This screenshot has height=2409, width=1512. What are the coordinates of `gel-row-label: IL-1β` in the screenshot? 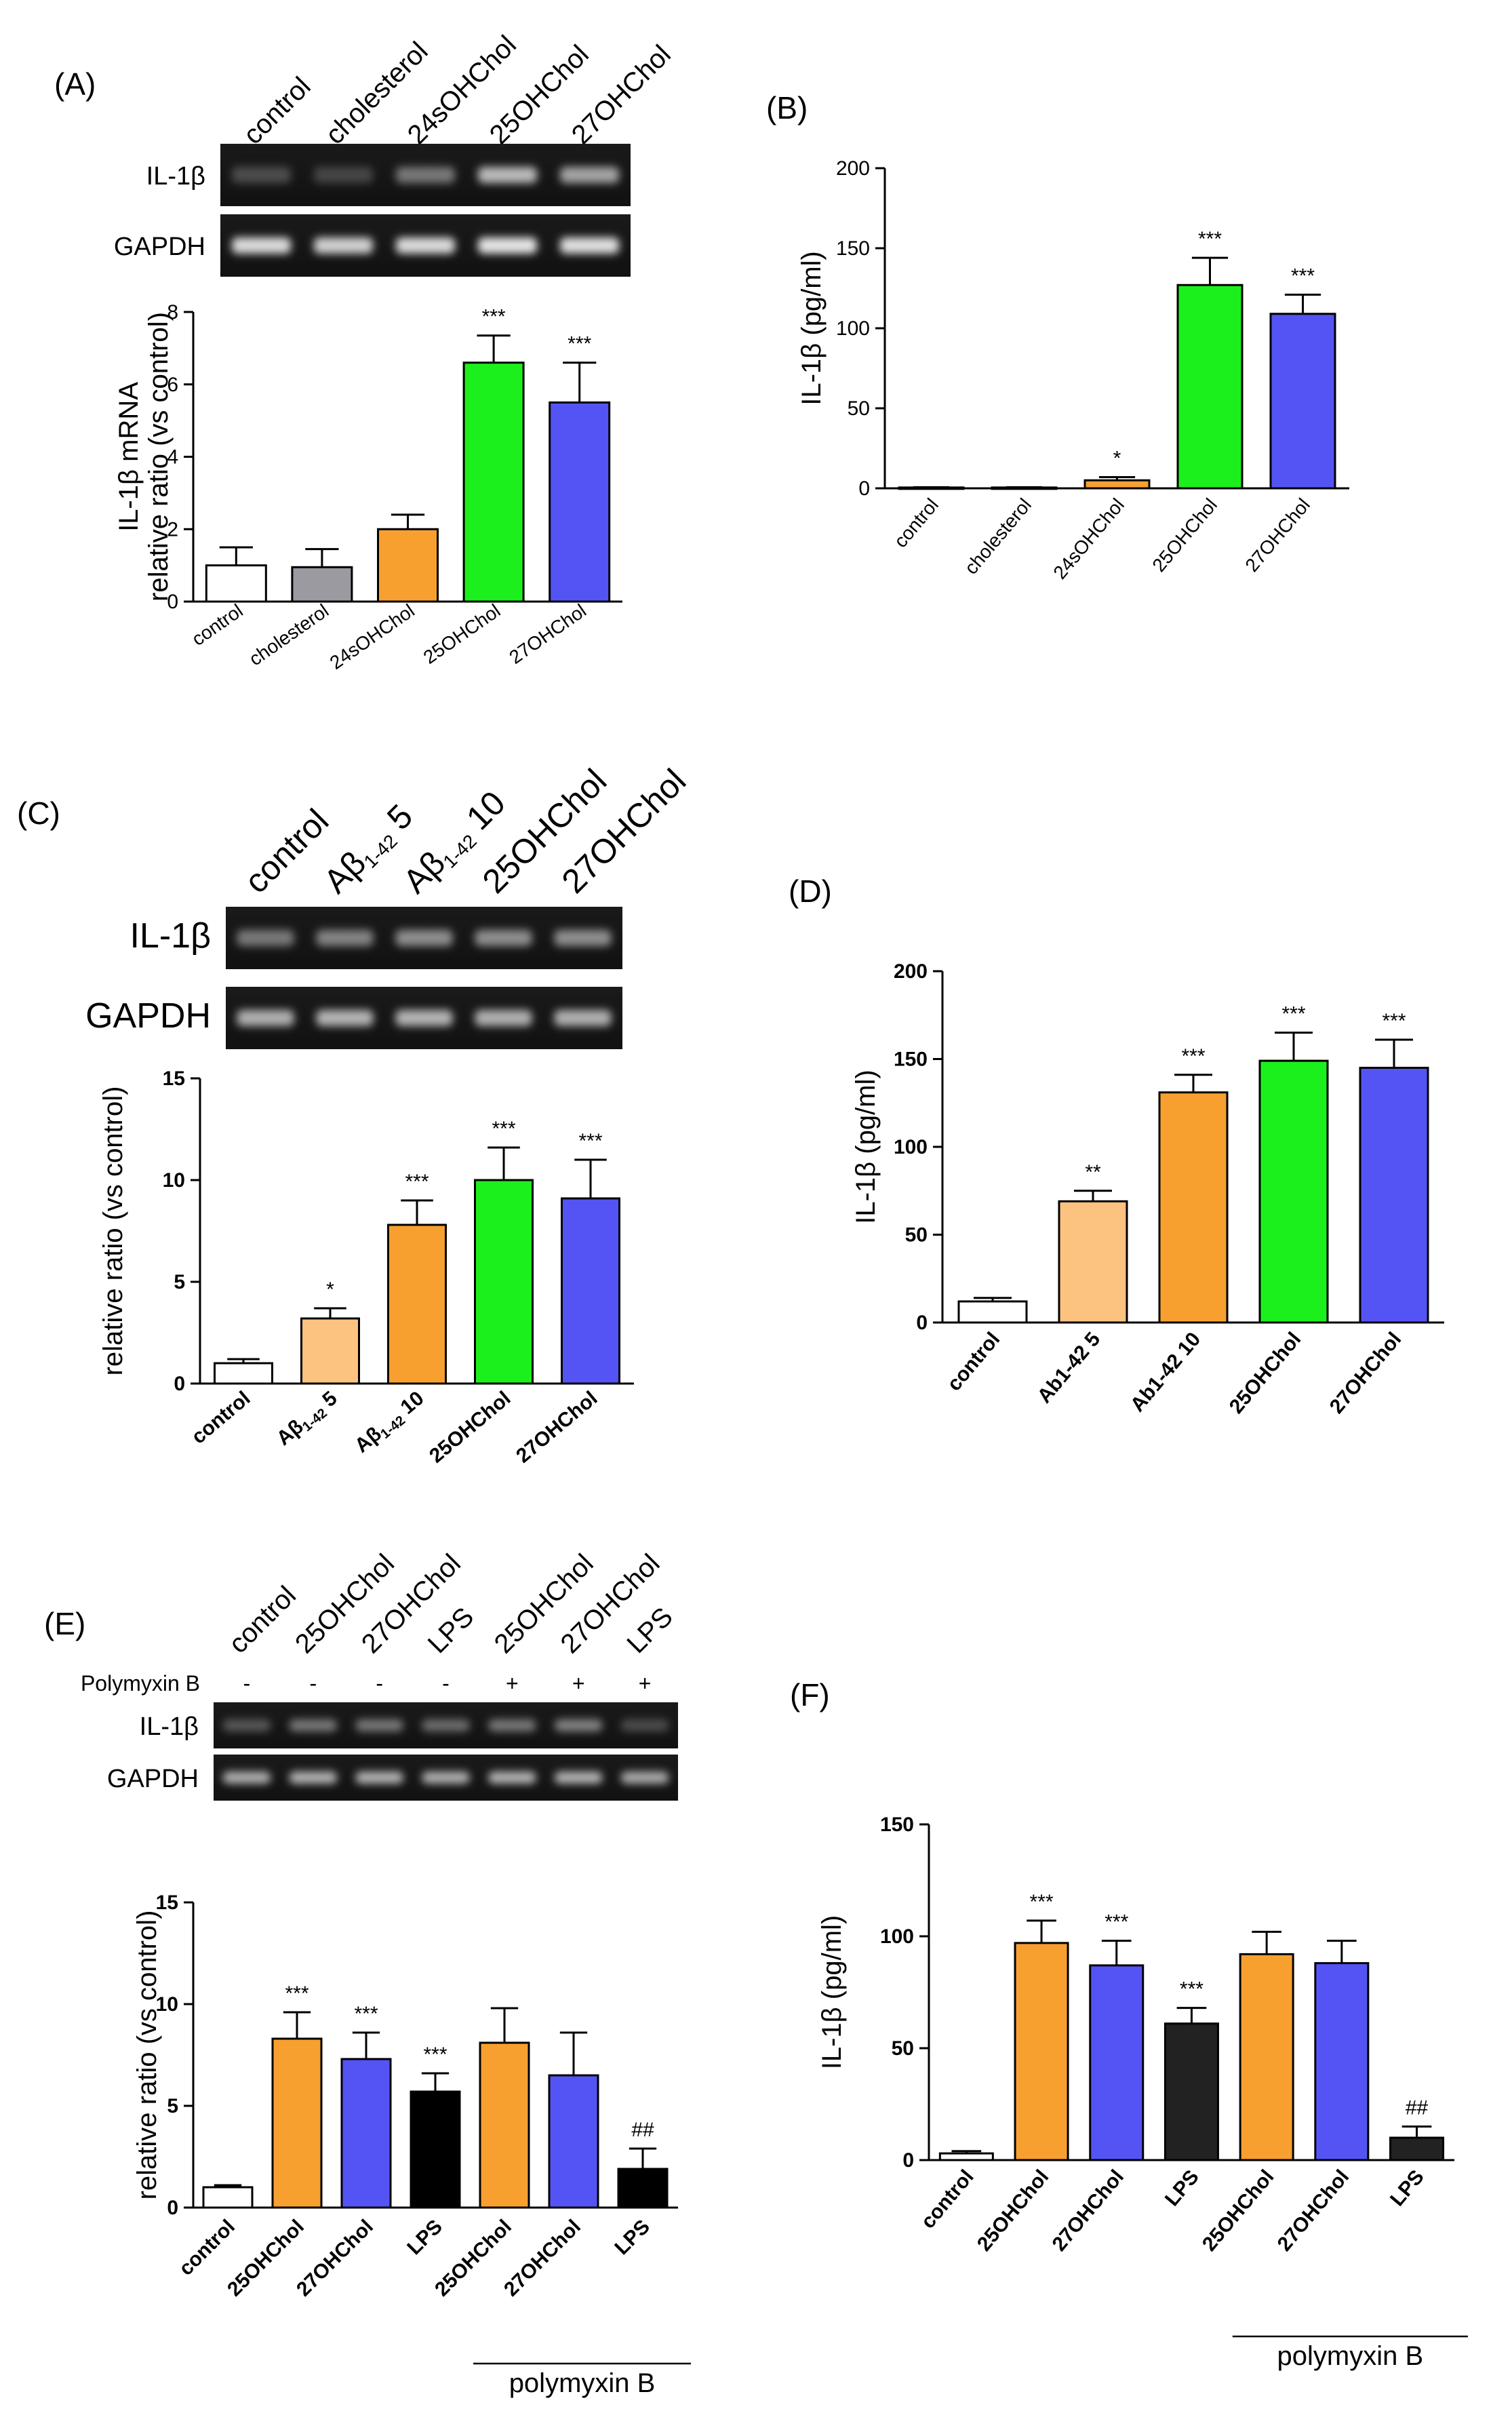 It's located at (170, 936).